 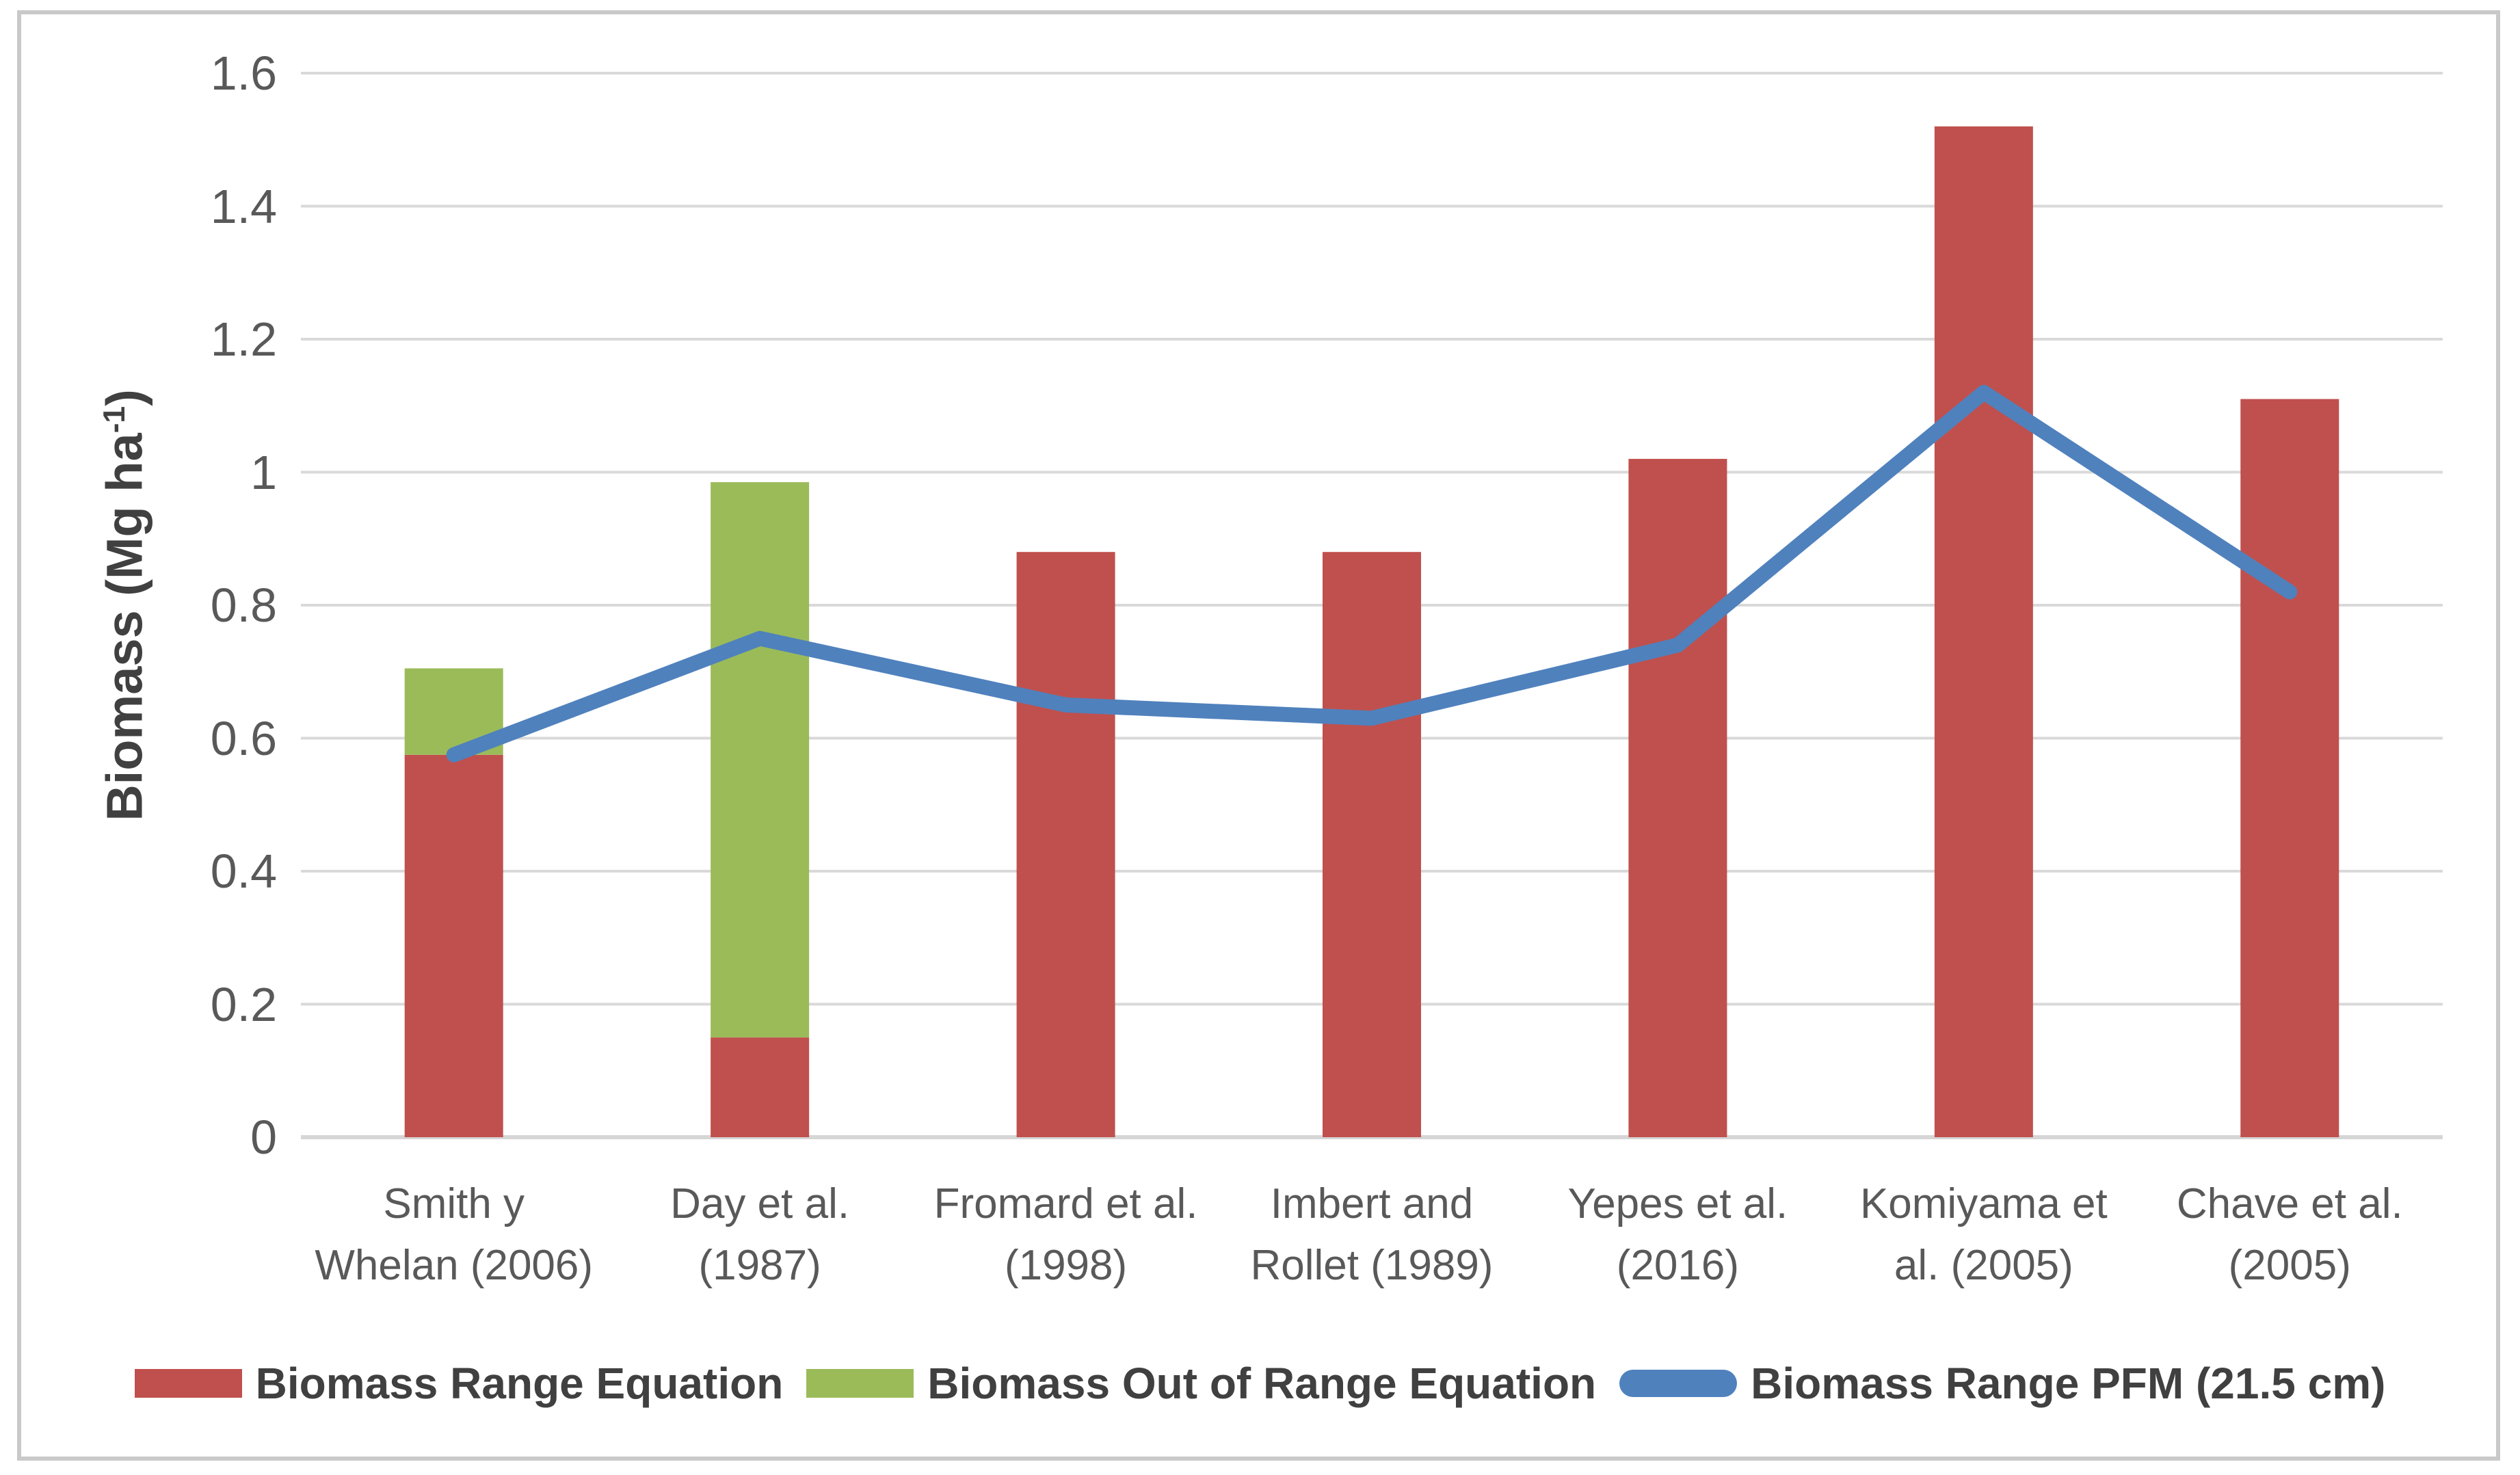 I want to click on legend-swatch-green-bar-icon, so click(x=860, y=1383).